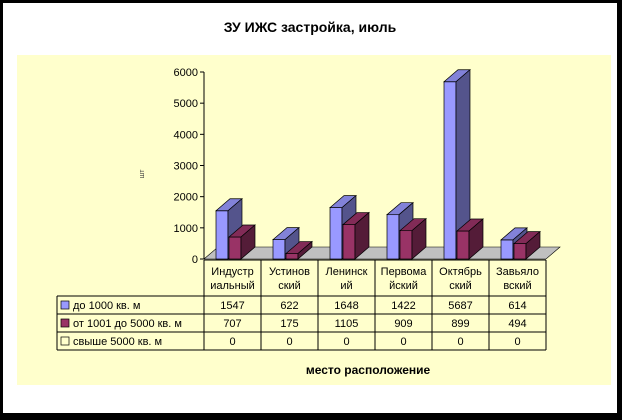  Describe the element at coordinates (117, 342) in the screenshot. I see `legend-label: свыше 5000 кв. м` at that location.